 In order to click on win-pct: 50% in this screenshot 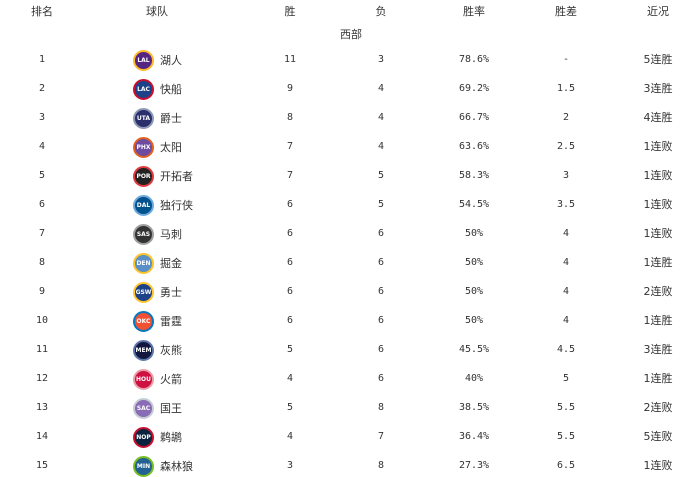, I will do `click(474, 291)`.